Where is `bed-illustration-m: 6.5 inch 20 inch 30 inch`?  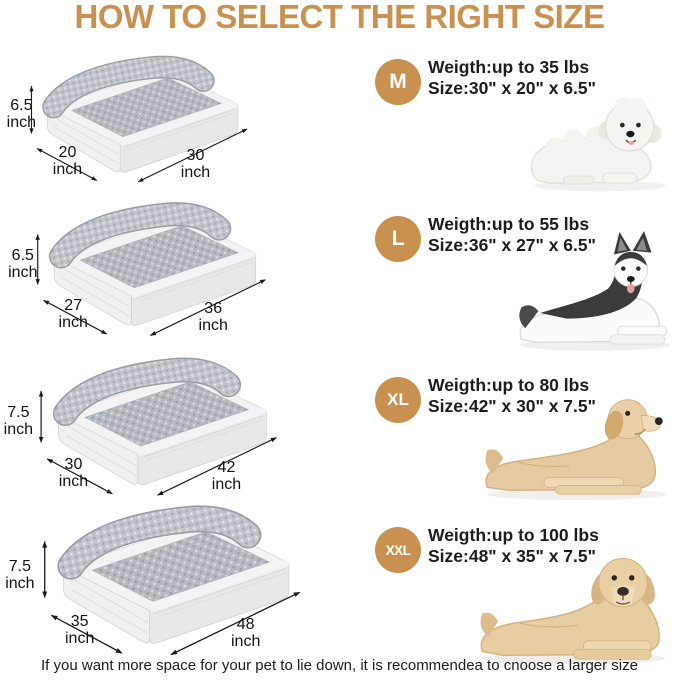 bed-illustration-m: 6.5 inch 20 inch 30 inch is located at coordinates (134, 117).